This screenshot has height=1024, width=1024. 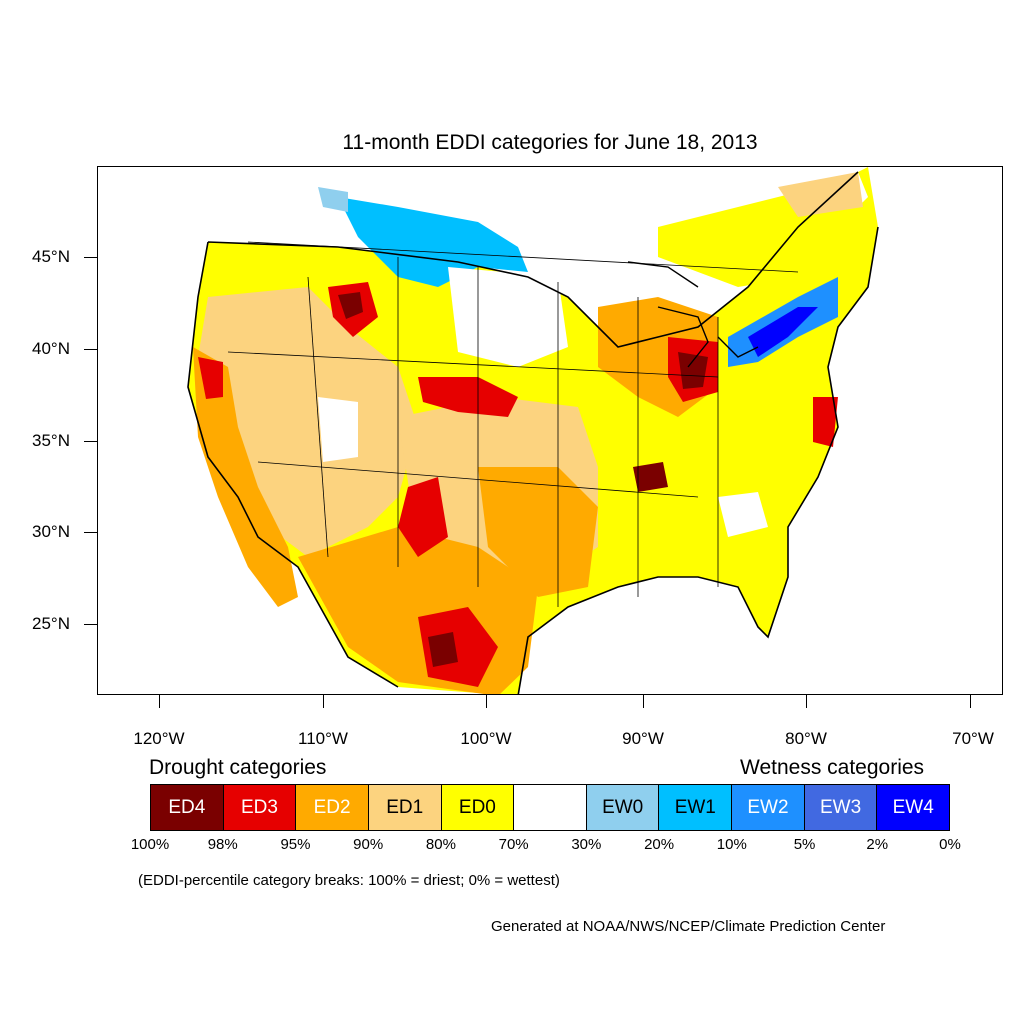 I want to click on lat-label-30: 30°N, so click(x=51, y=531).